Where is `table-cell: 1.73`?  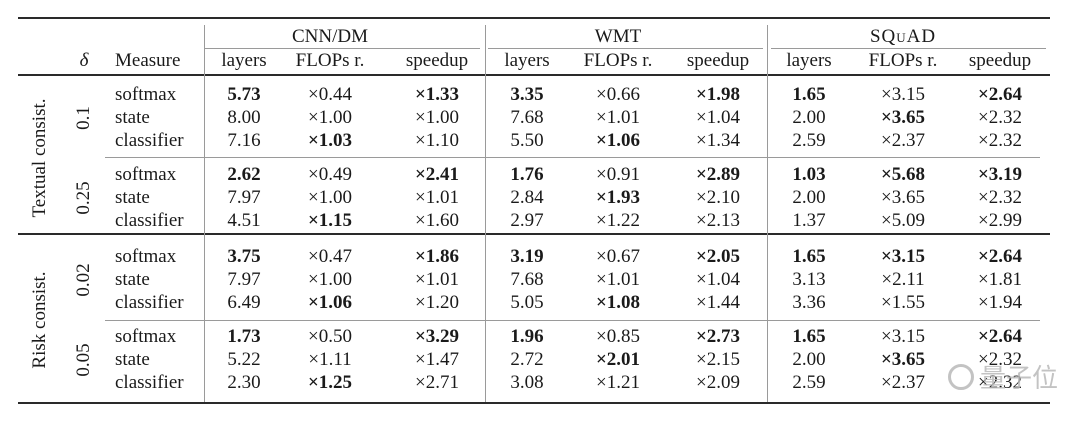 table-cell: 1.73 is located at coordinates (244, 336).